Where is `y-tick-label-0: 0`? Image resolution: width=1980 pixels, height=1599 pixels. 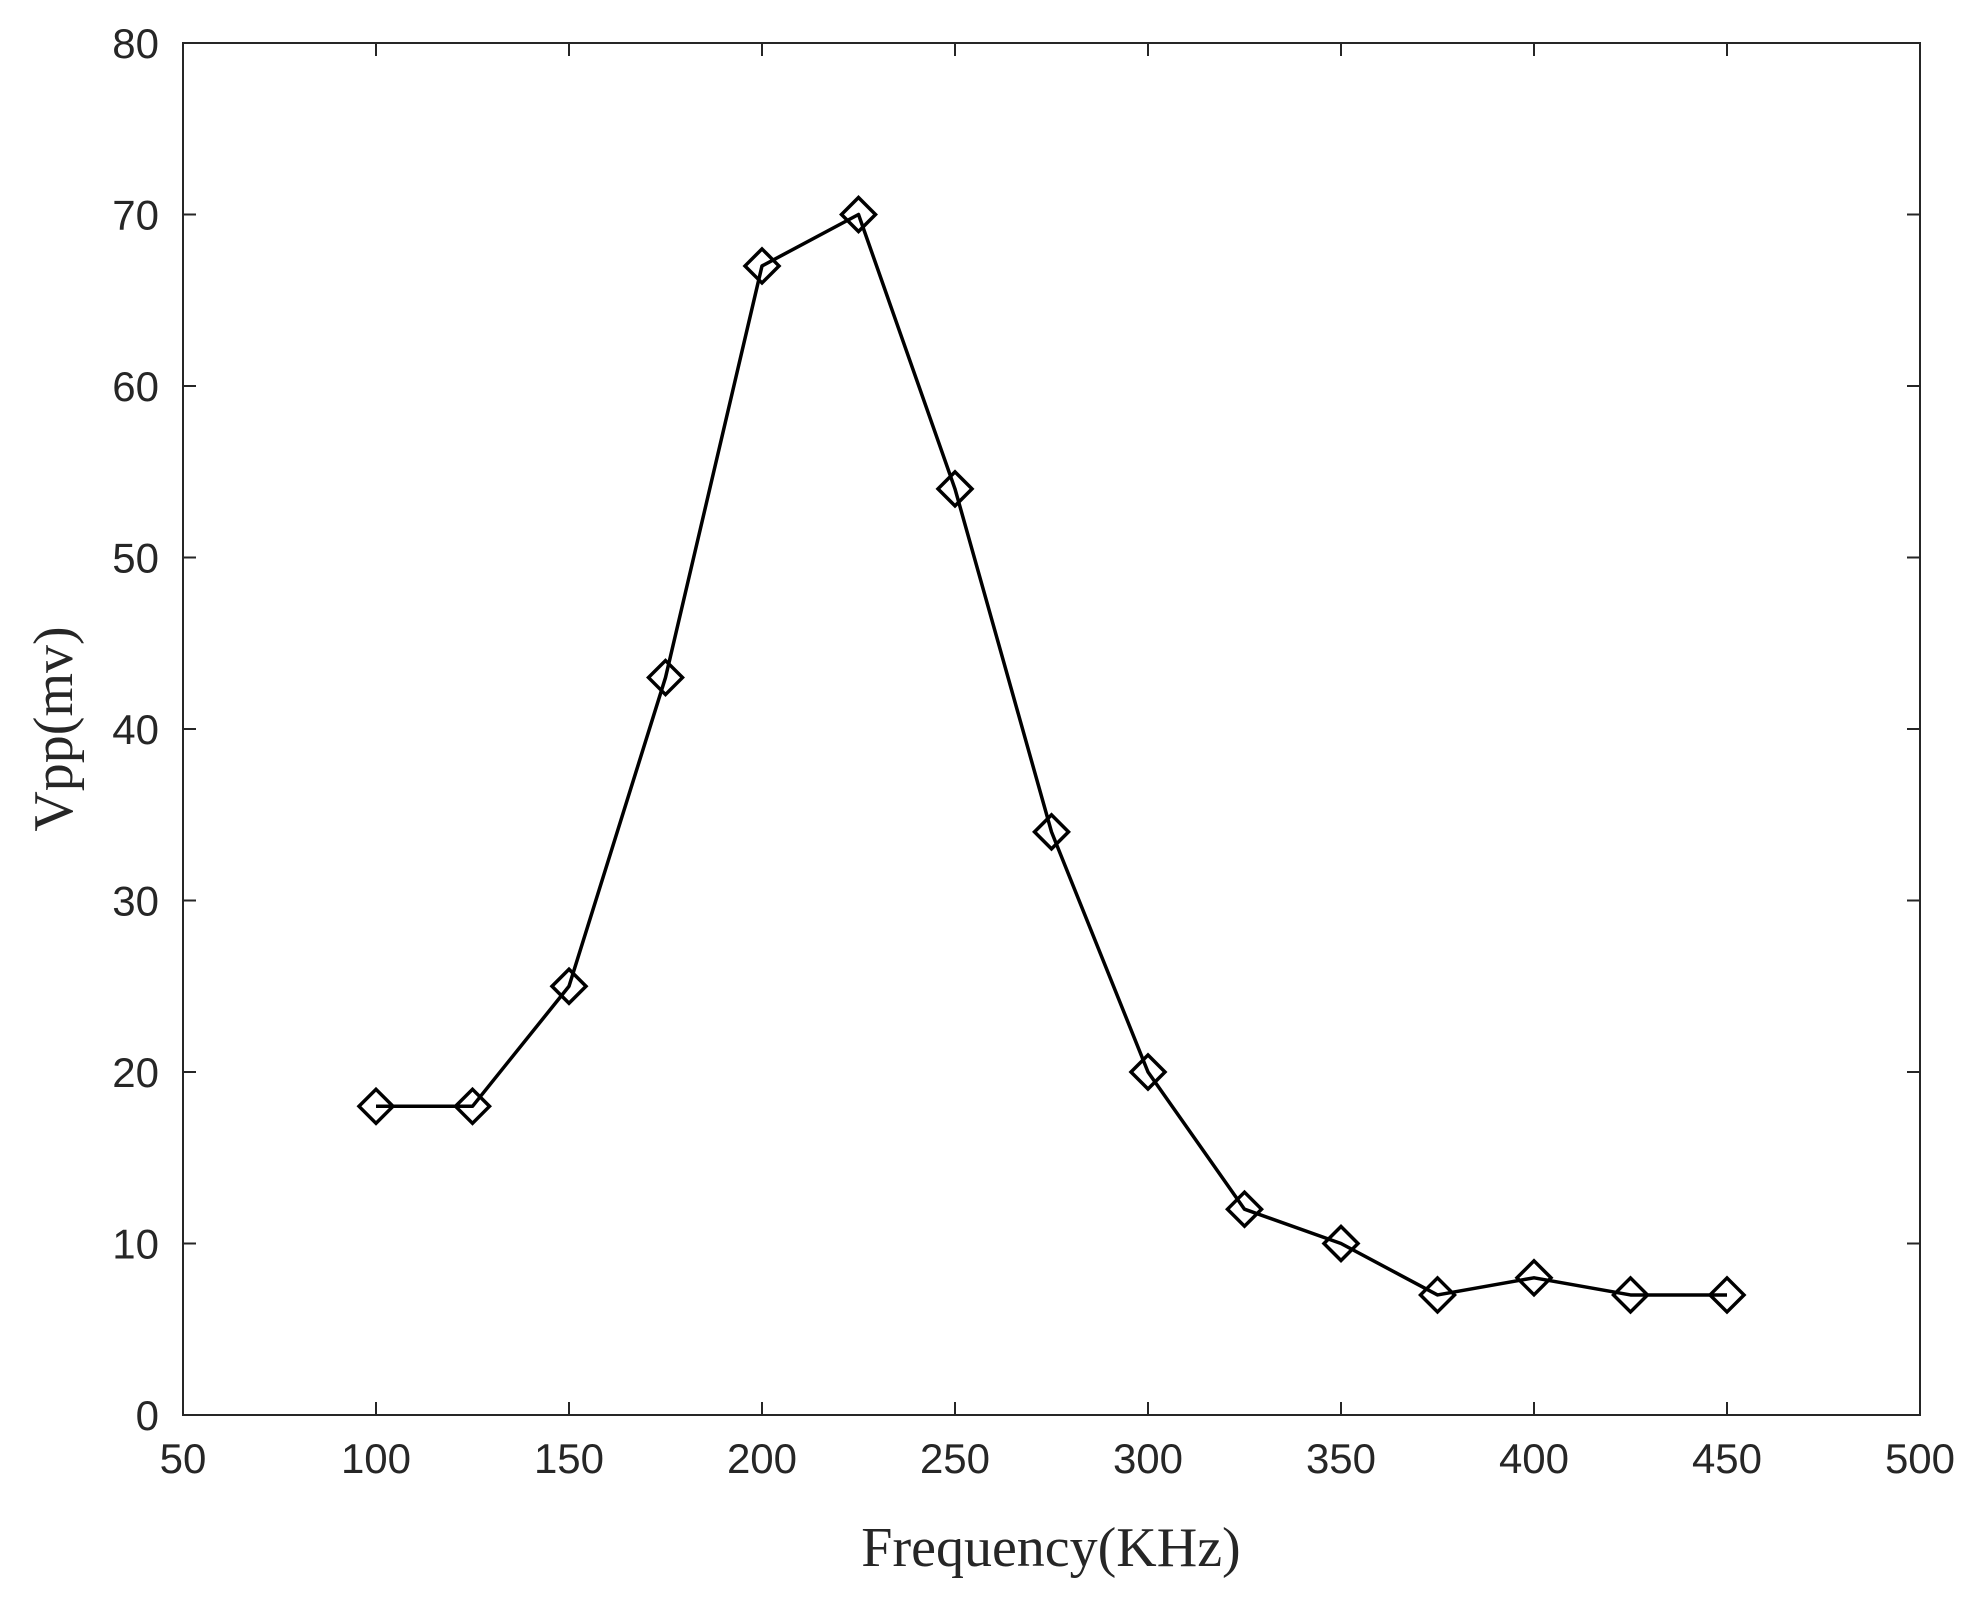 y-tick-label-0: 0 is located at coordinates (147, 1415).